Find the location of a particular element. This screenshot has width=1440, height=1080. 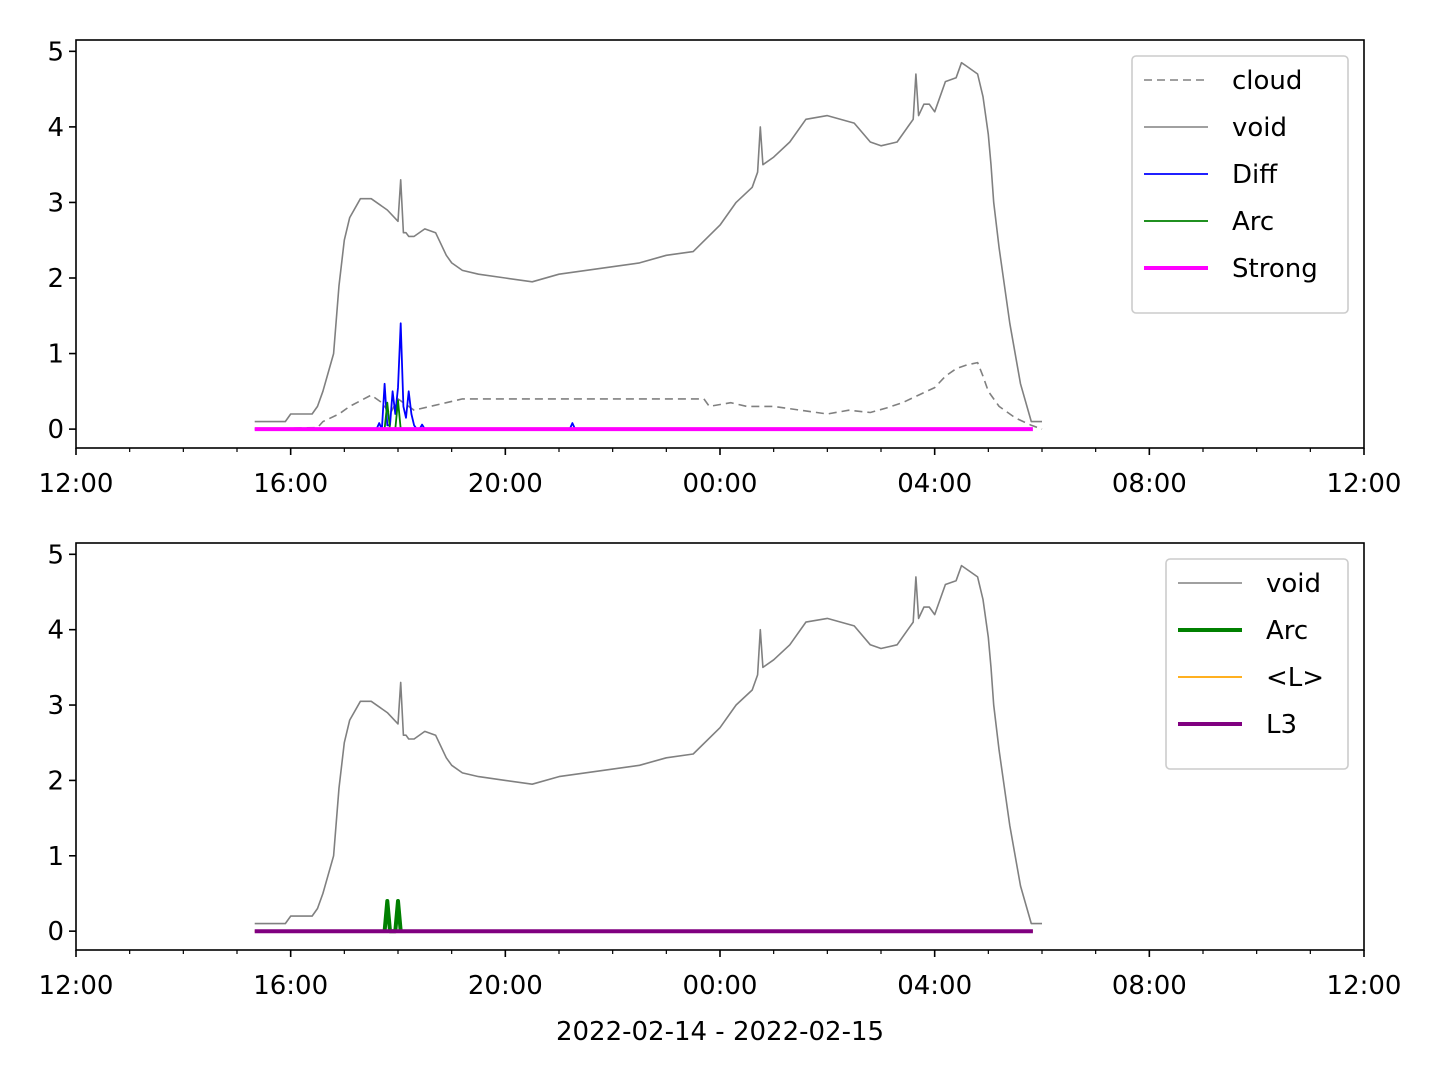

series-line-diff is located at coordinates (475, 376).